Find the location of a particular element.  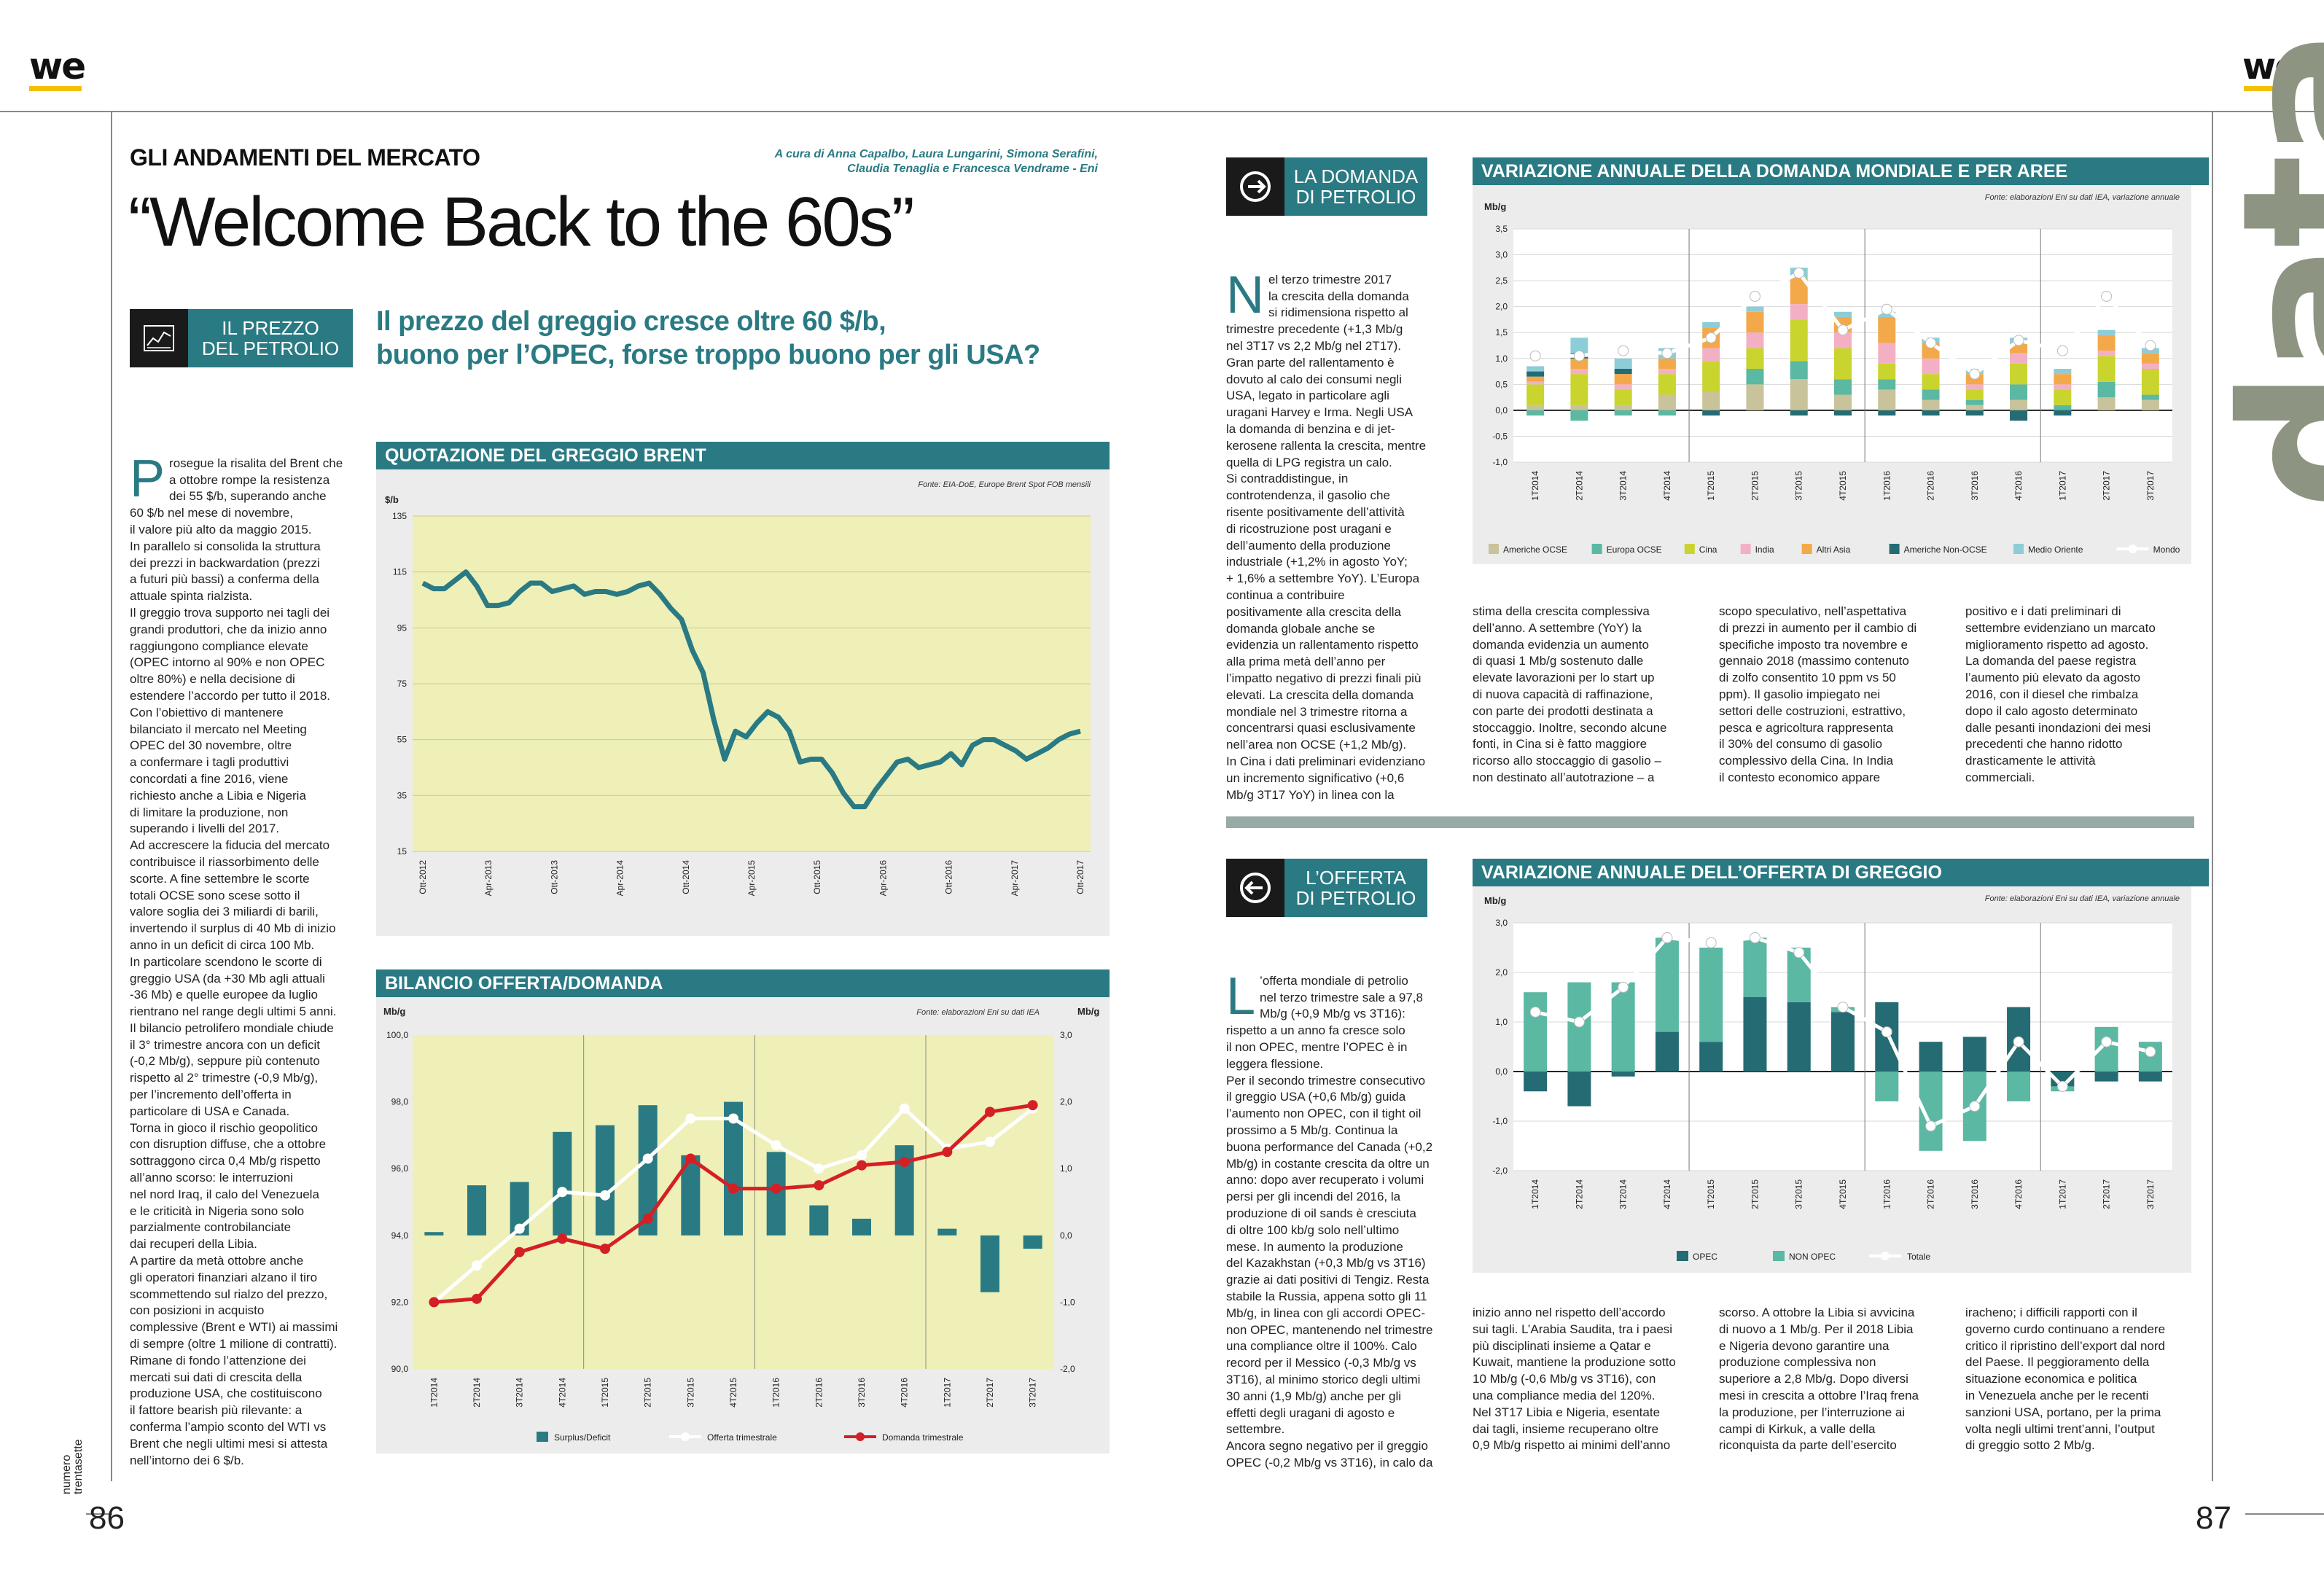

section-divider is located at coordinates (1710, 822).